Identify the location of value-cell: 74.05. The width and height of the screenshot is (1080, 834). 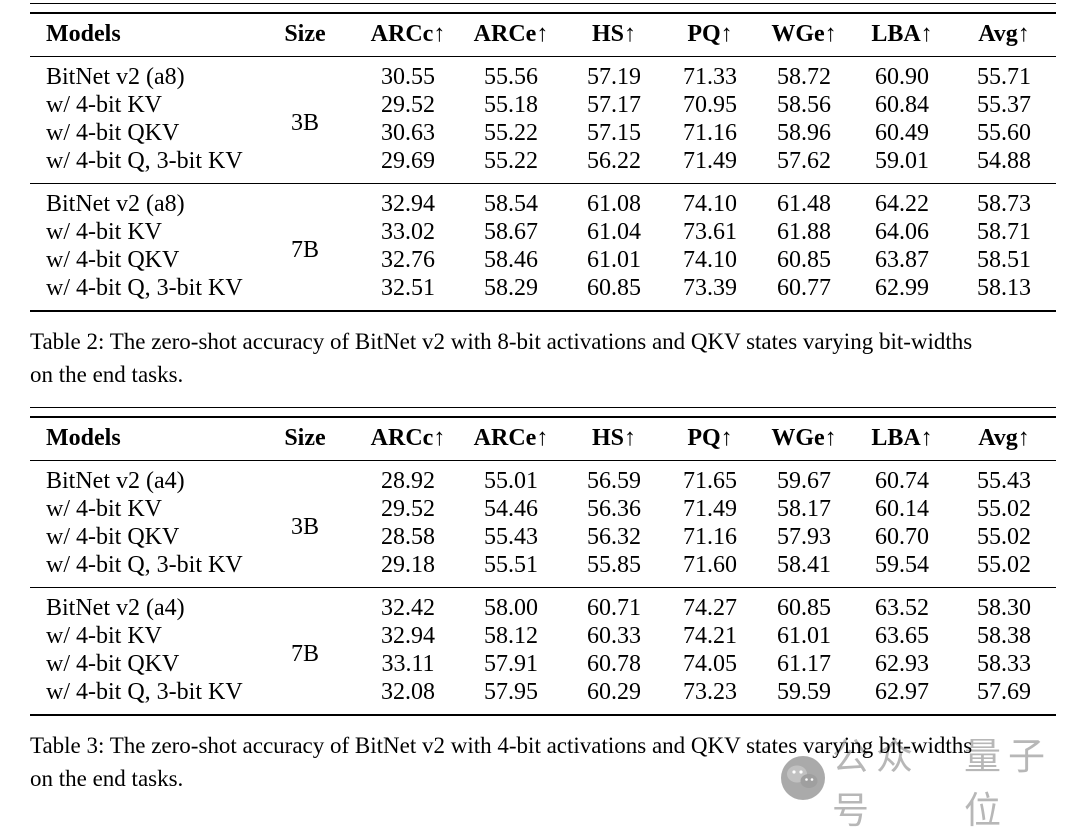
(710, 664).